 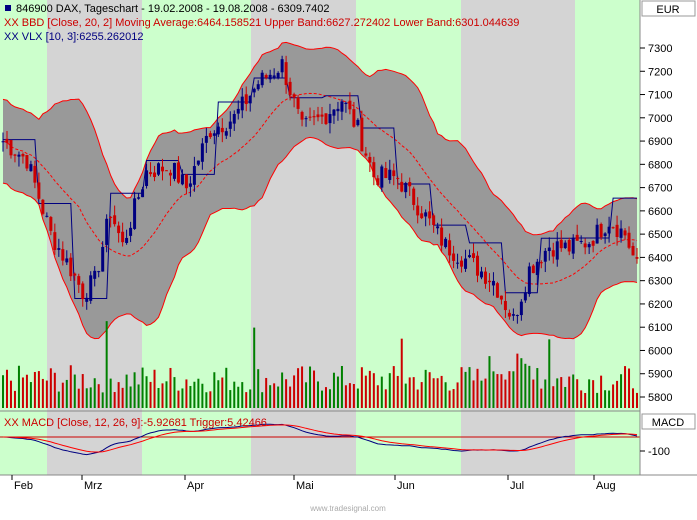 What do you see at coordinates (660, 282) in the screenshot?
I see `price-tick-label: 6300` at bounding box center [660, 282].